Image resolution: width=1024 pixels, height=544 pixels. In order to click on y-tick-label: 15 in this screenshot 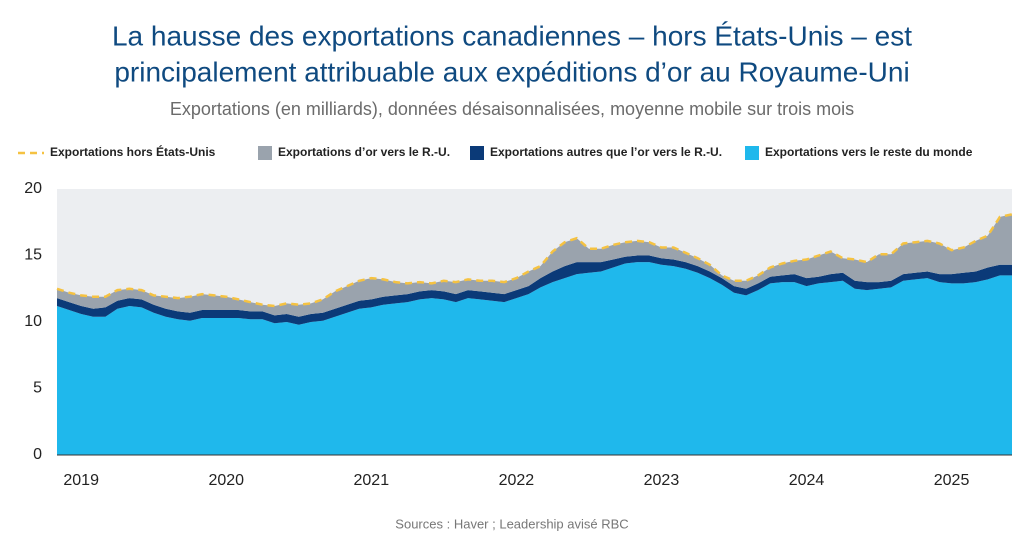, I will do `click(33, 255)`.